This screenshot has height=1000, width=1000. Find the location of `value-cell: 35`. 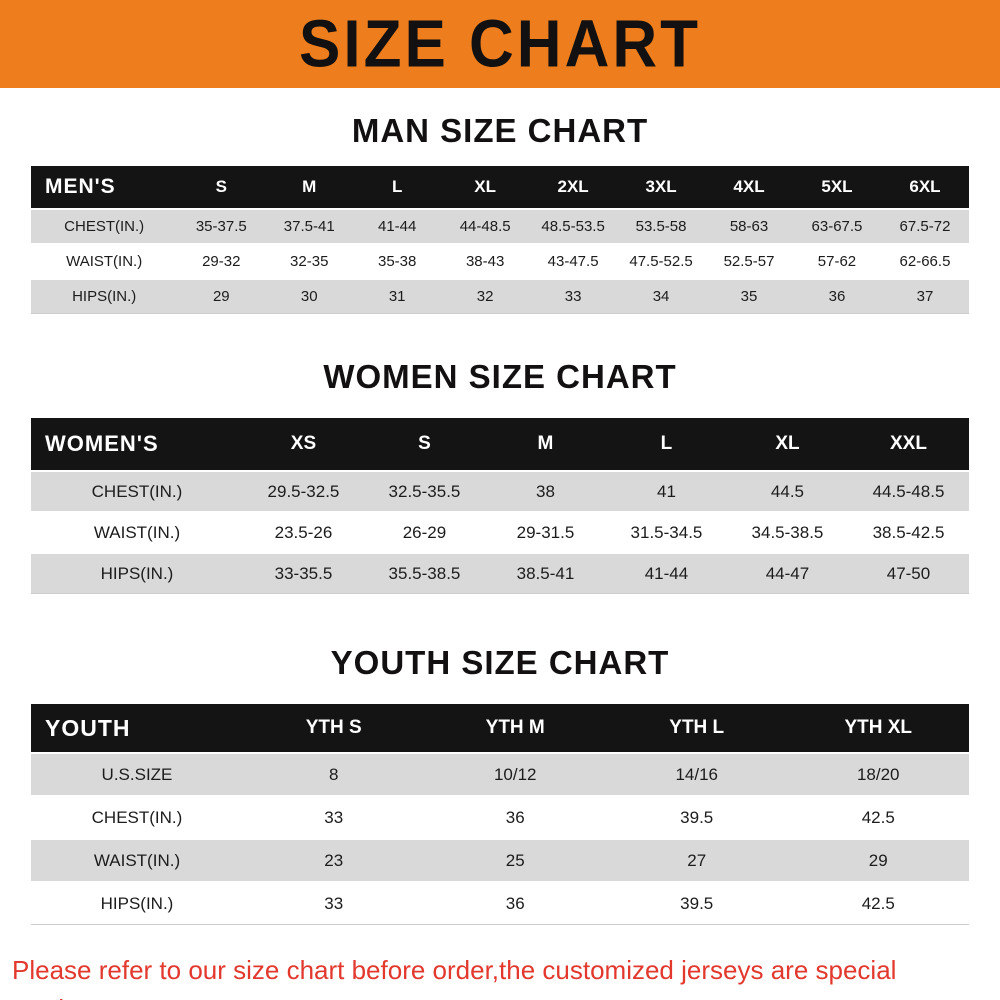

value-cell: 35 is located at coordinates (749, 296).